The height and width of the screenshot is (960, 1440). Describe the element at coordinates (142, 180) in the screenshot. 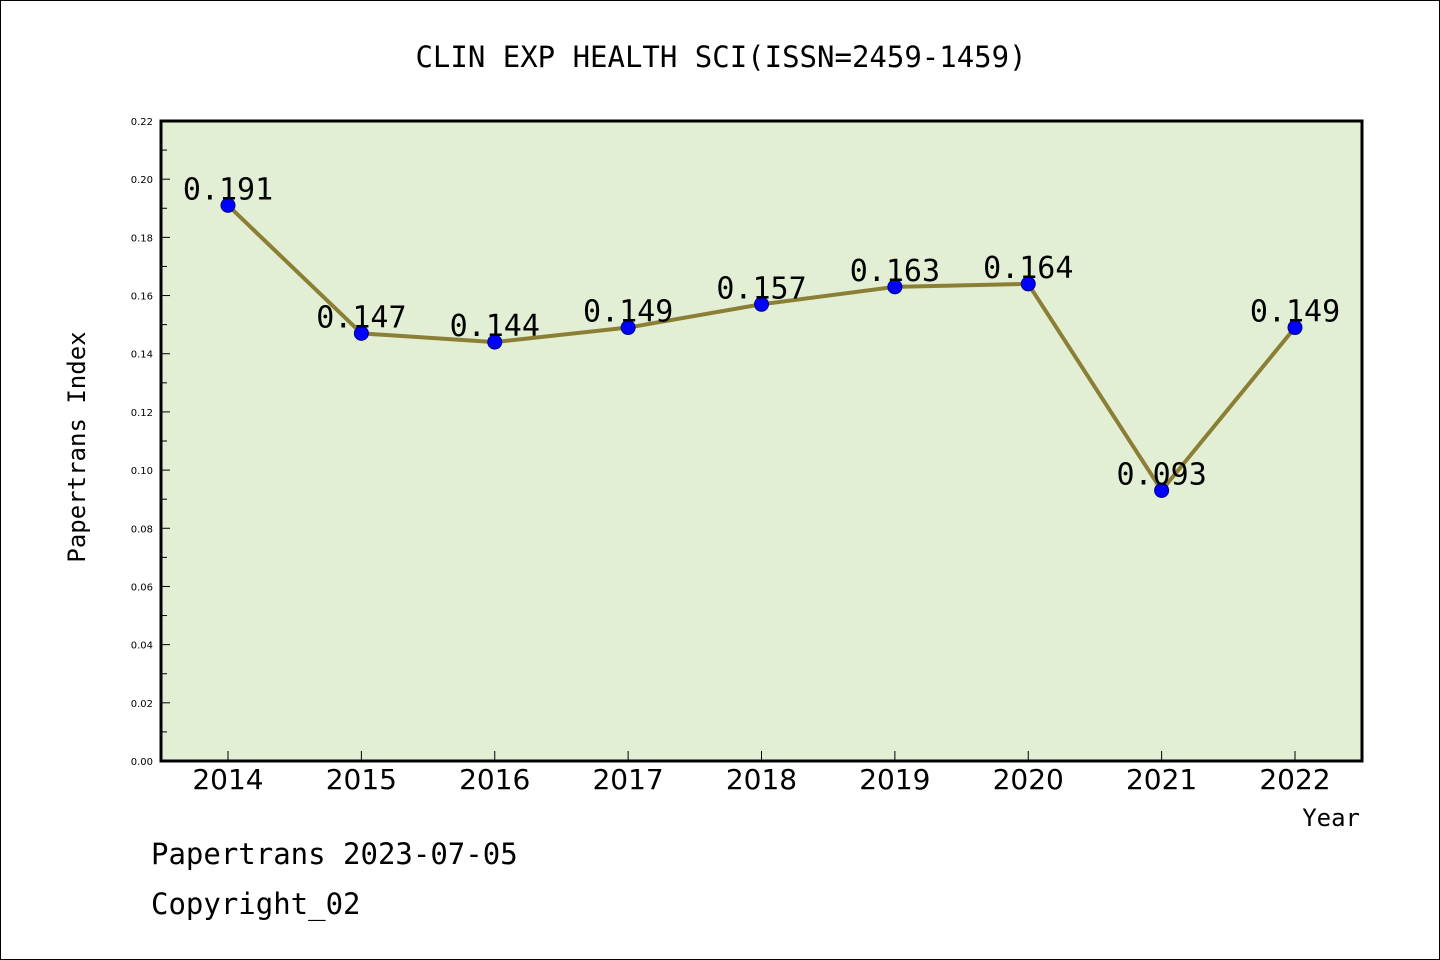

I see `y-tick-label: 0.20` at that location.